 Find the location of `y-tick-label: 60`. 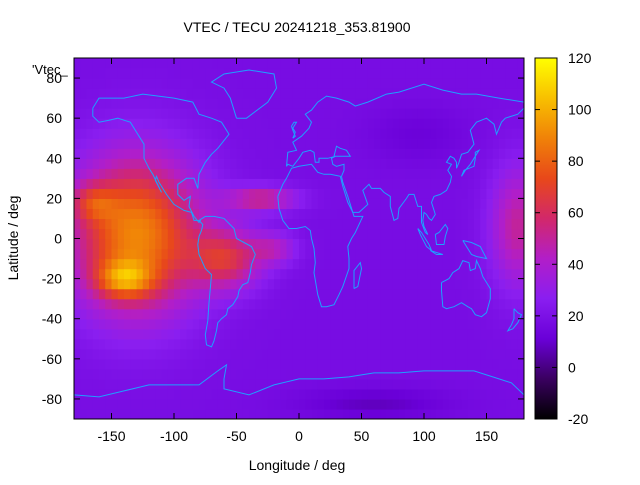

y-tick-label: 60 is located at coordinates (54, 118).